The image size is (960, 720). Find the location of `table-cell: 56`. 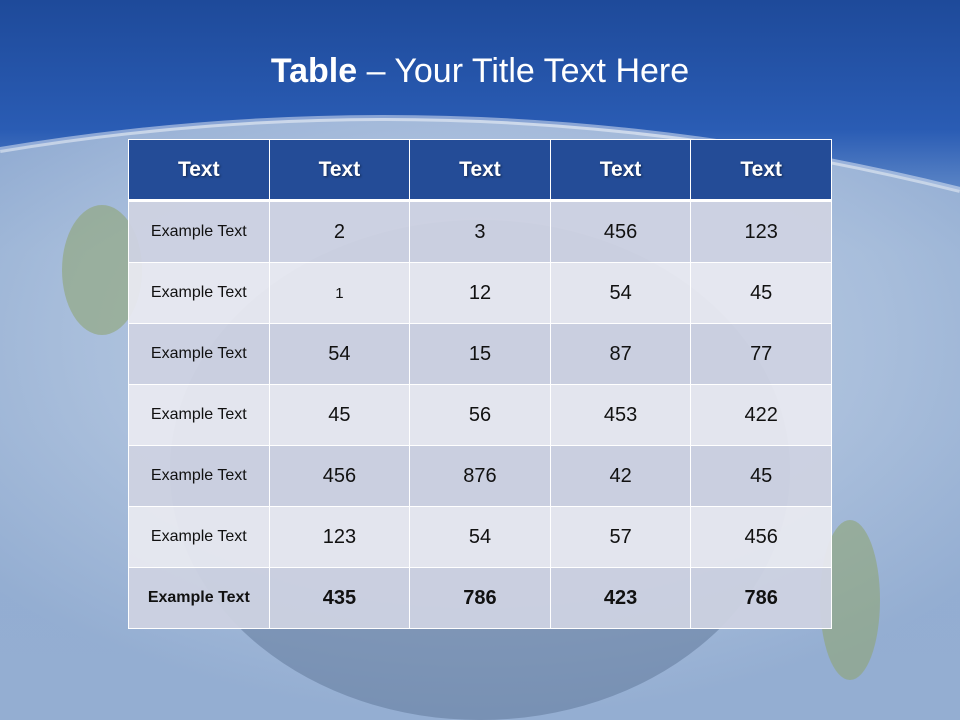

table-cell: 56 is located at coordinates (480, 415).